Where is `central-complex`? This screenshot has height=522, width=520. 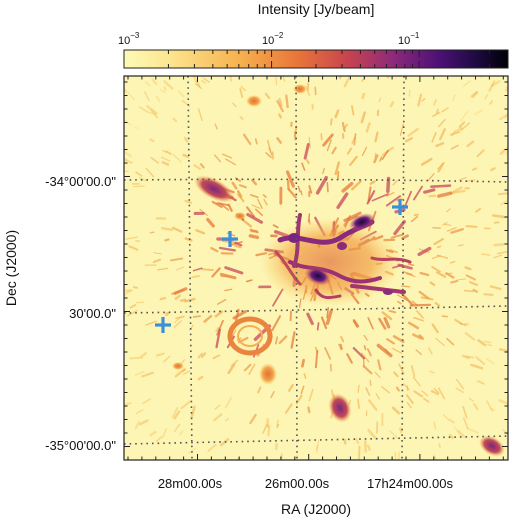 central-complex is located at coordinates (336, 259).